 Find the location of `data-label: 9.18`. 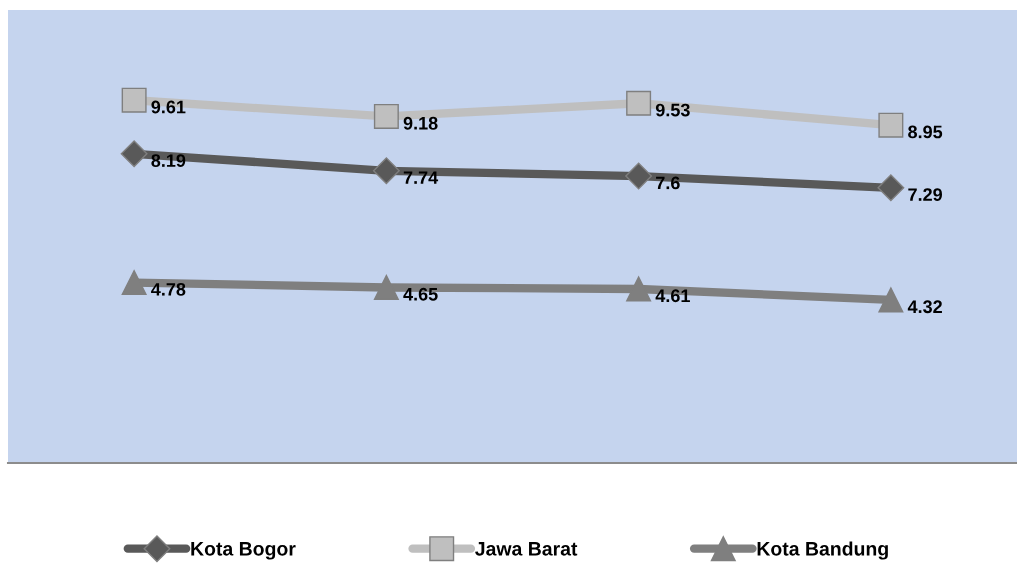

data-label: 9.18 is located at coordinates (420, 123).